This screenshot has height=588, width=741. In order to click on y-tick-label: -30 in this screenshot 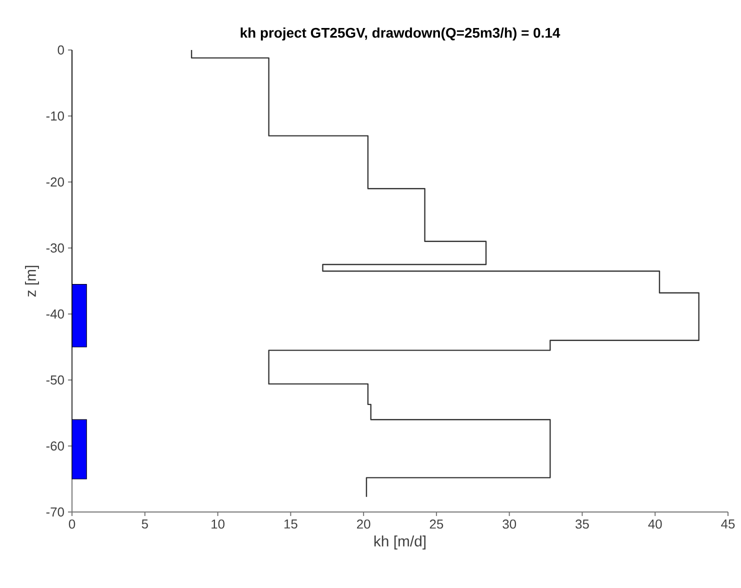, I will do `click(55, 248)`.